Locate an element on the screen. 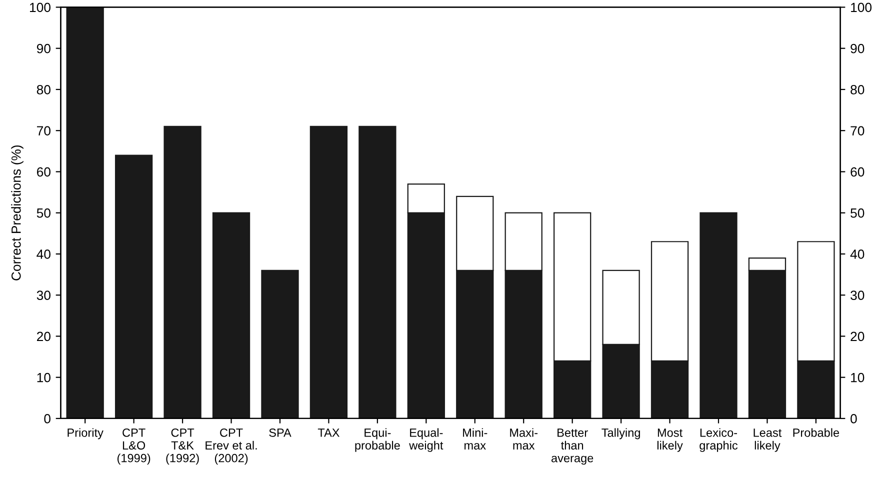 Image resolution: width=893 pixels, height=481 pixels. x-tick-label: SPA is located at coordinates (280, 432).